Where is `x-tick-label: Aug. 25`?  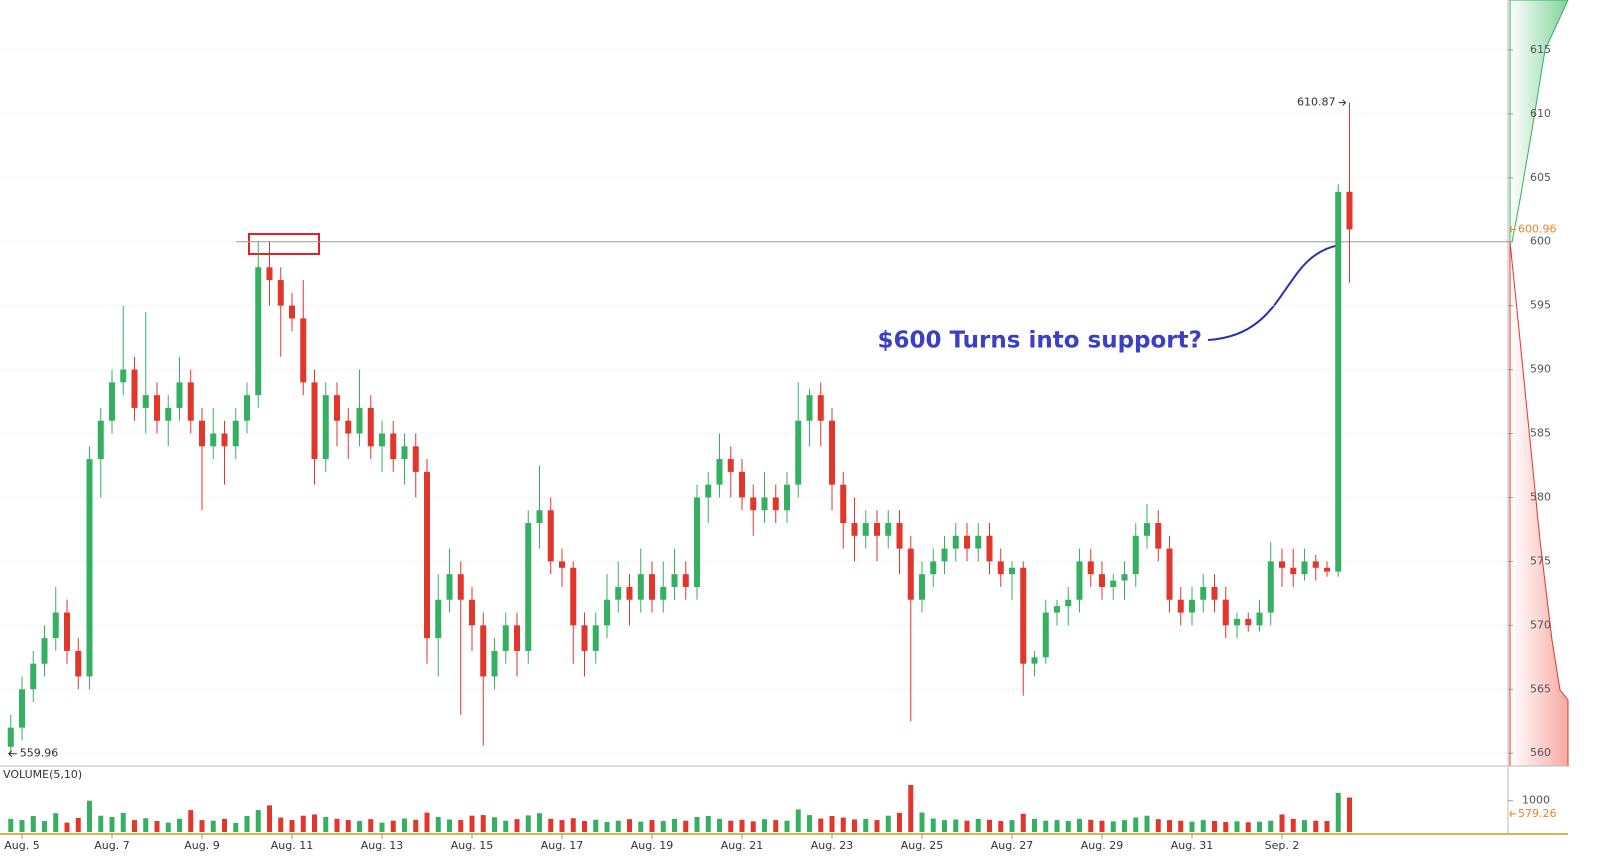
x-tick-label: Aug. 25 is located at coordinates (922, 845).